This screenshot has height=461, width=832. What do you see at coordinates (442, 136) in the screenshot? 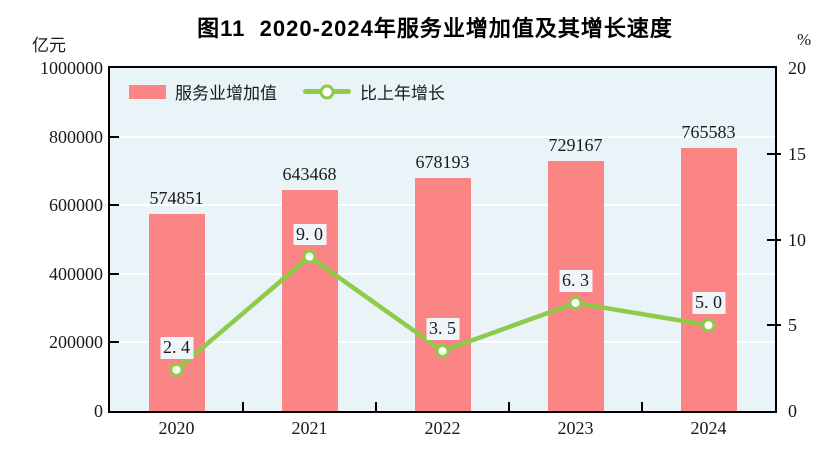
I see `gridline` at bounding box center [442, 136].